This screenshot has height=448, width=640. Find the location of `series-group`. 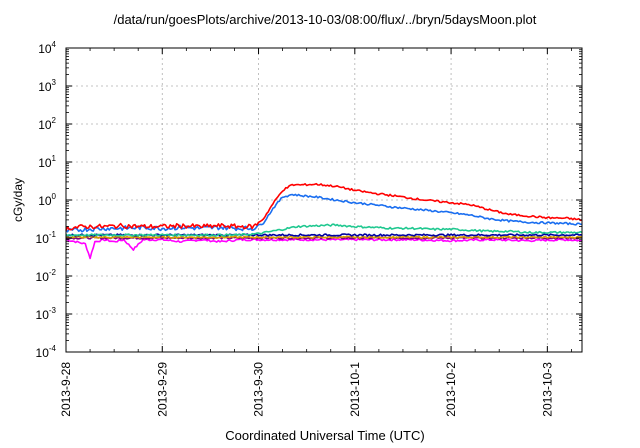

series-group is located at coordinates (324, 221).